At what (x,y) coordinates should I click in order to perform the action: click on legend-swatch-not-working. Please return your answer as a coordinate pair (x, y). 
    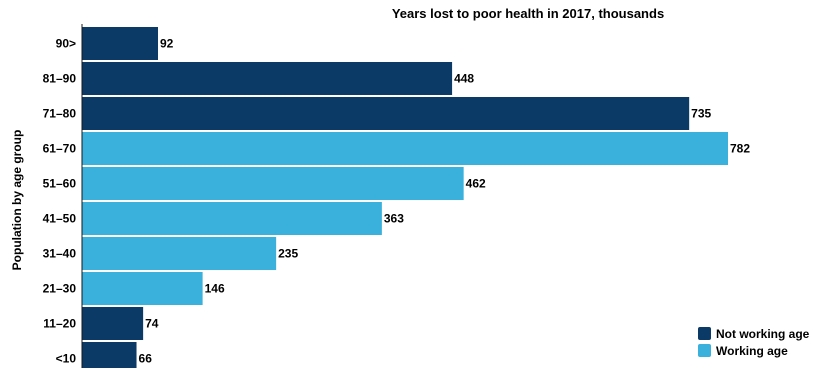
    Looking at the image, I should click on (704, 333).